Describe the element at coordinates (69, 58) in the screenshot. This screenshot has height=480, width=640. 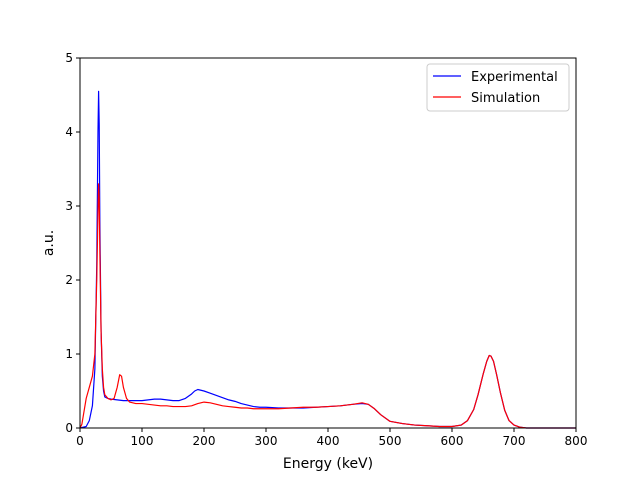
I see `y-tick-label: 5` at that location.